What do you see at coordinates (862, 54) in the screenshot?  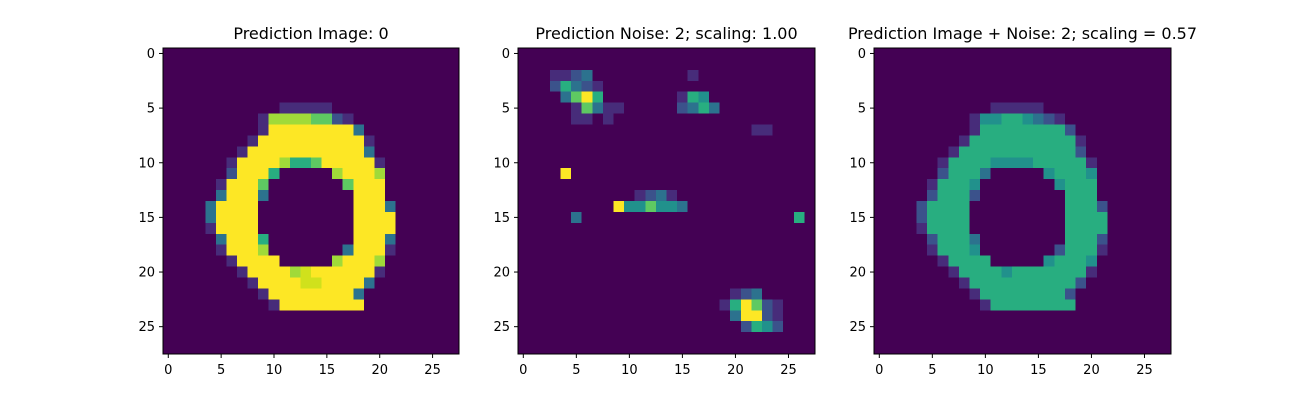 I see `y-tick-label: 0` at bounding box center [862, 54].